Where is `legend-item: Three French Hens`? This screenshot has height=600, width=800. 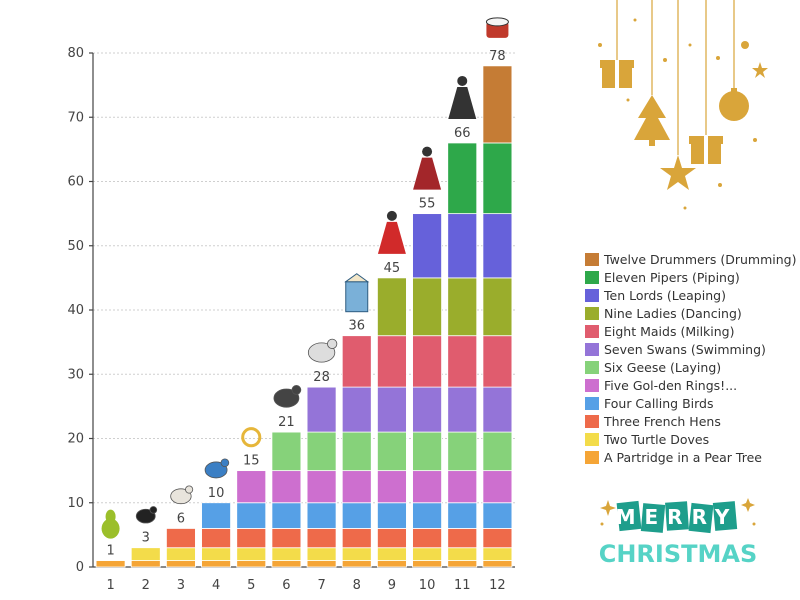
legend-item: Three French Hens is located at coordinates (692, 421).